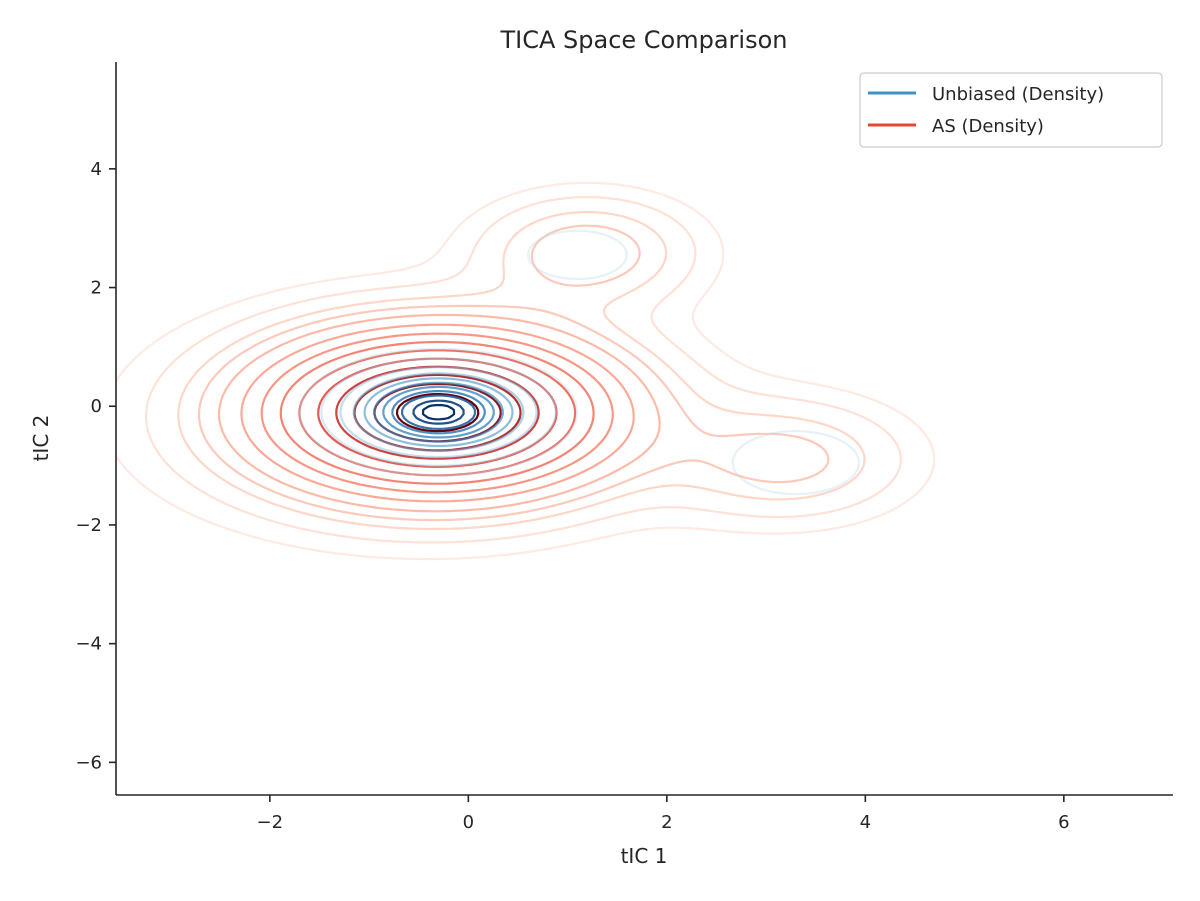 This screenshot has width=1200, height=901. I want to click on x-tick-label: −2, so click(270, 822).